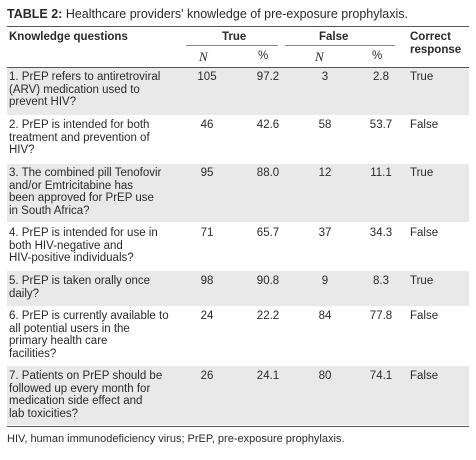 This screenshot has width=476, height=460. I want to click on header-false-n: N, so click(319, 56).